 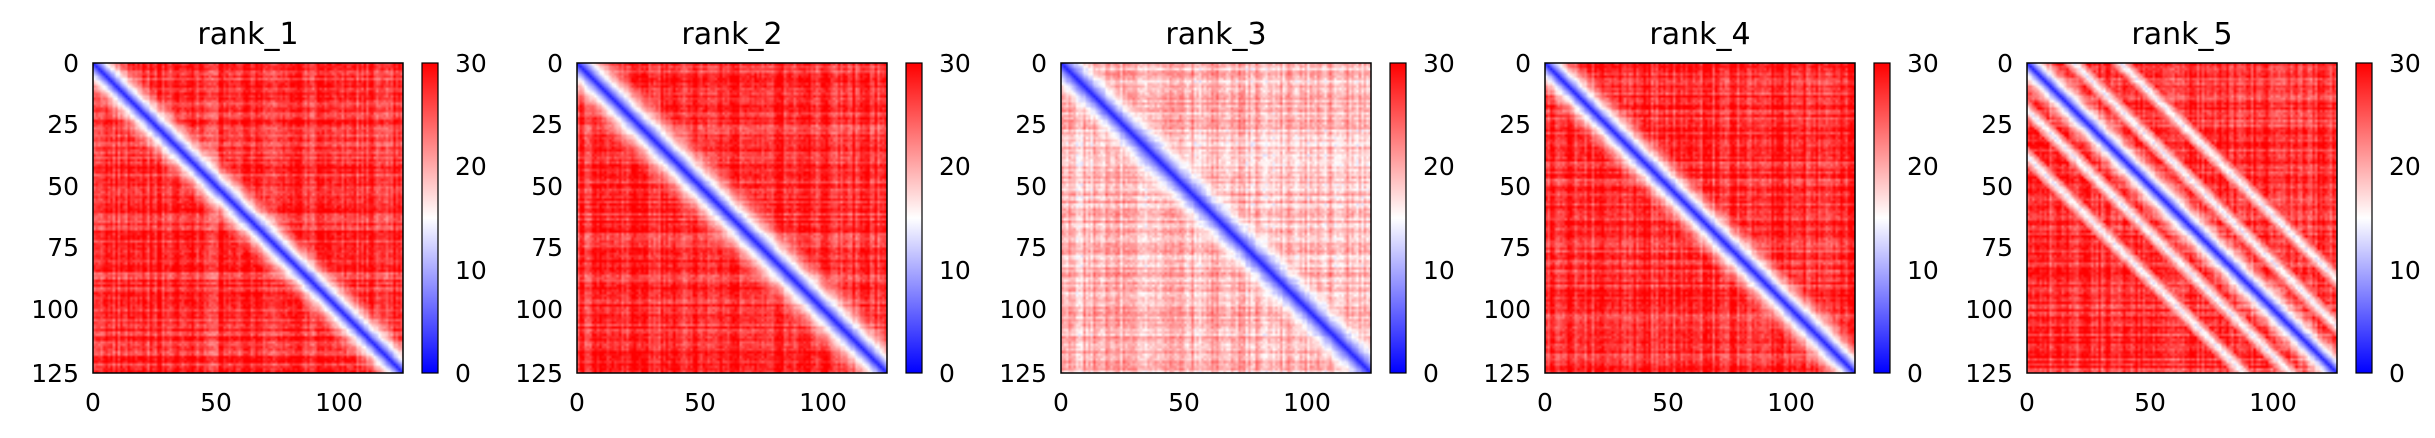 I want to click on panel-title: rank_2, so click(x=731, y=34).